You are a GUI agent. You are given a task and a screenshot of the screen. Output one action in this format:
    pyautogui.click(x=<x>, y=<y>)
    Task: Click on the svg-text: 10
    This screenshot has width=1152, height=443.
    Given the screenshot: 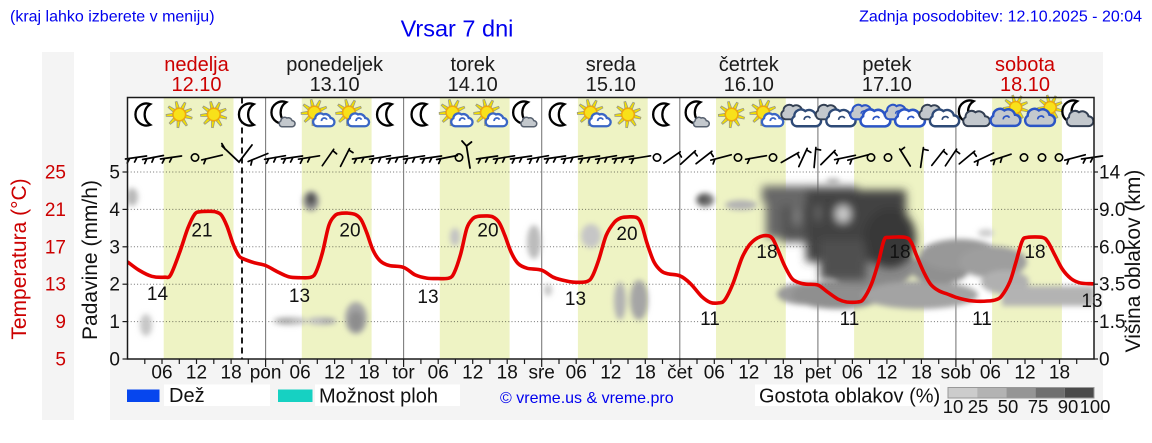 What is the action you would take?
    pyautogui.click(x=953, y=406)
    